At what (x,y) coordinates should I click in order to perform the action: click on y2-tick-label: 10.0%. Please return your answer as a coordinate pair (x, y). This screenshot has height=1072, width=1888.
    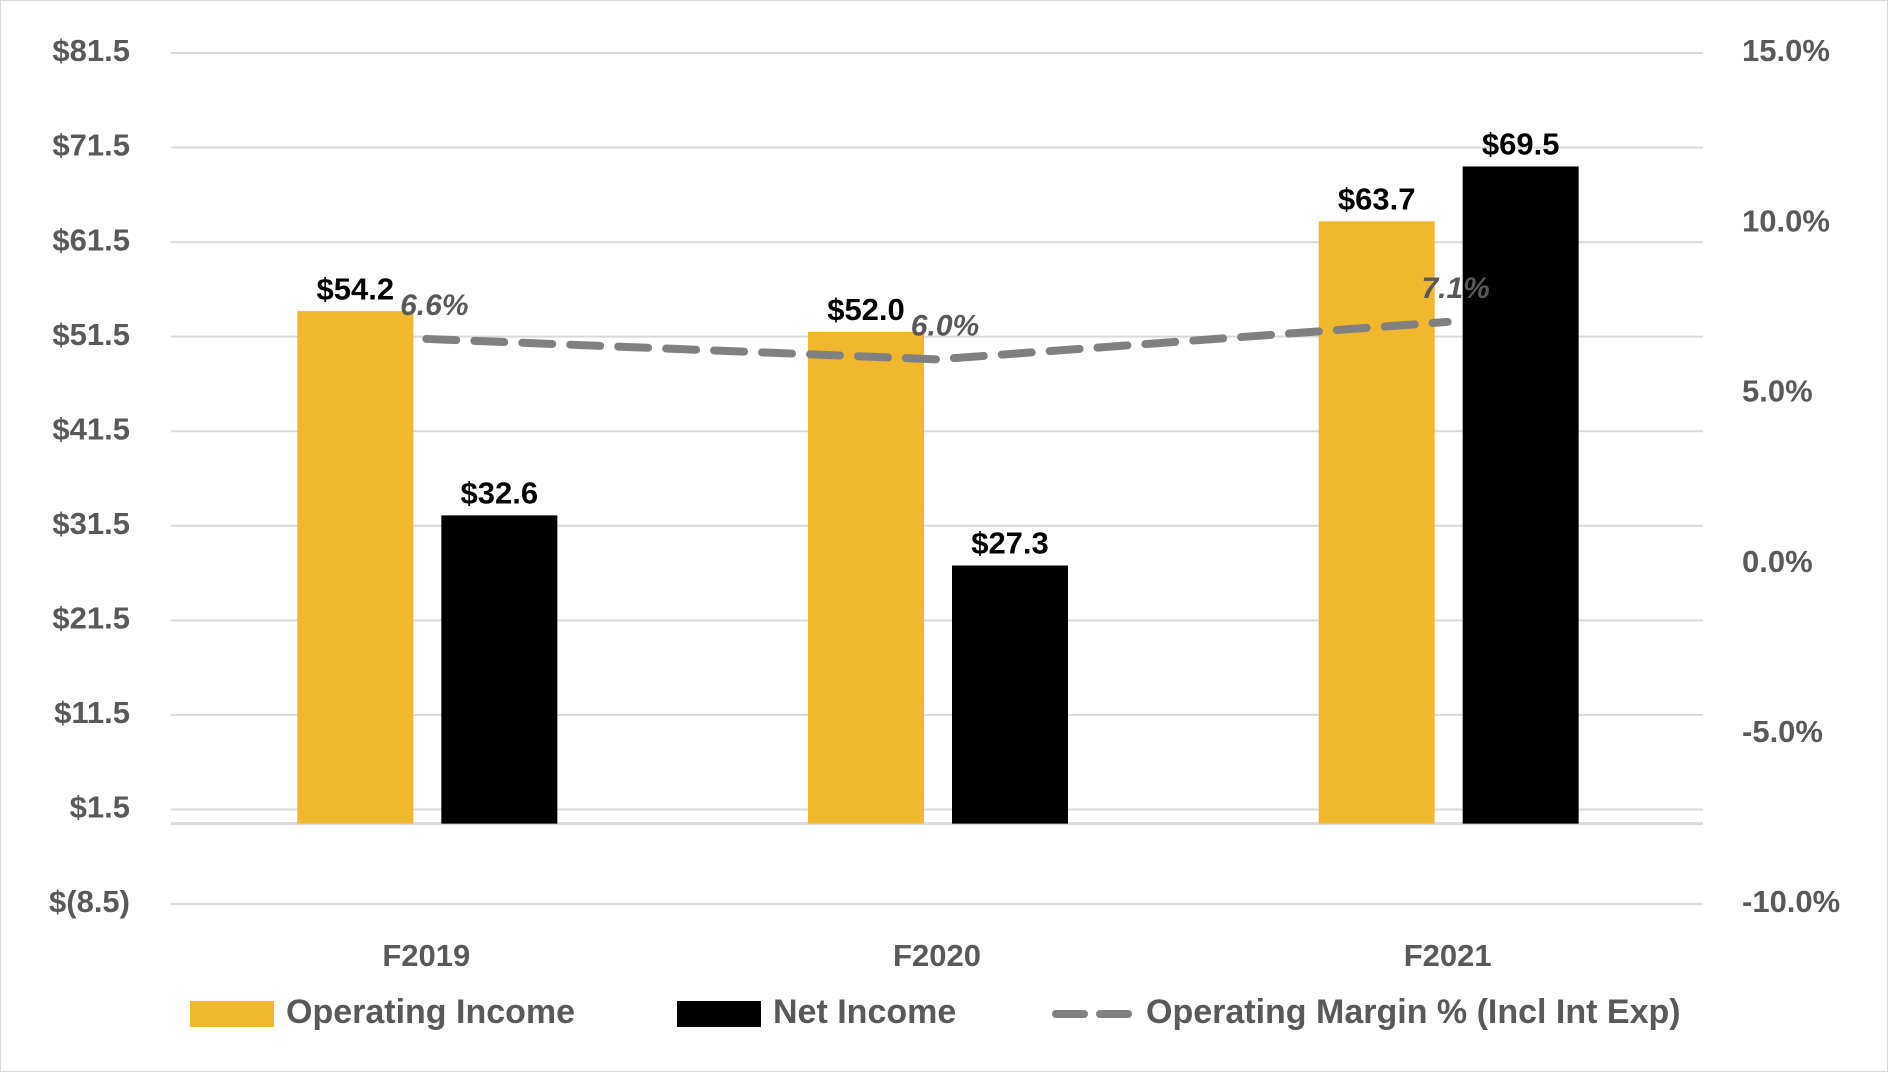
    Looking at the image, I should click on (1786, 220).